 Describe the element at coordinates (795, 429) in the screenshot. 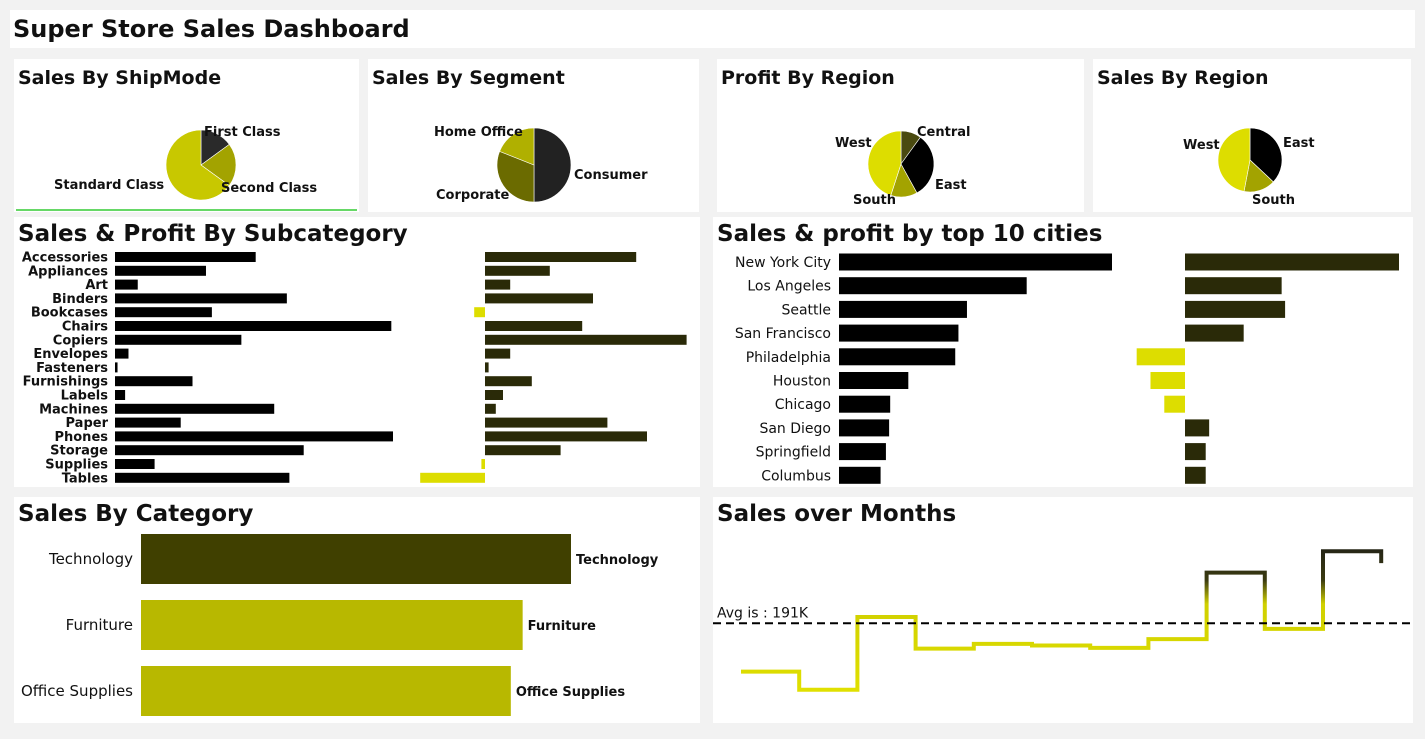

I see `city-label-san-diego: San Diego` at that location.